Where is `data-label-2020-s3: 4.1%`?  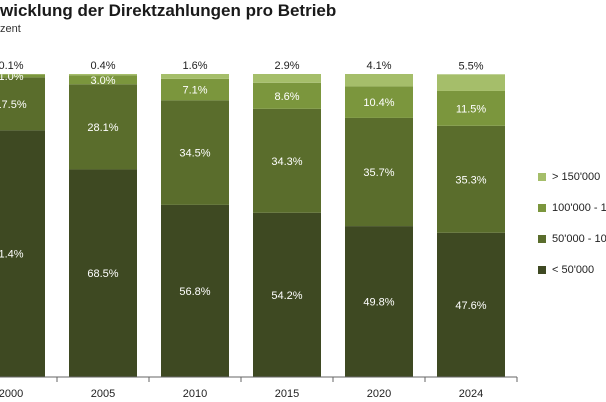 data-label-2020-s3: 4.1% is located at coordinates (378, 66).